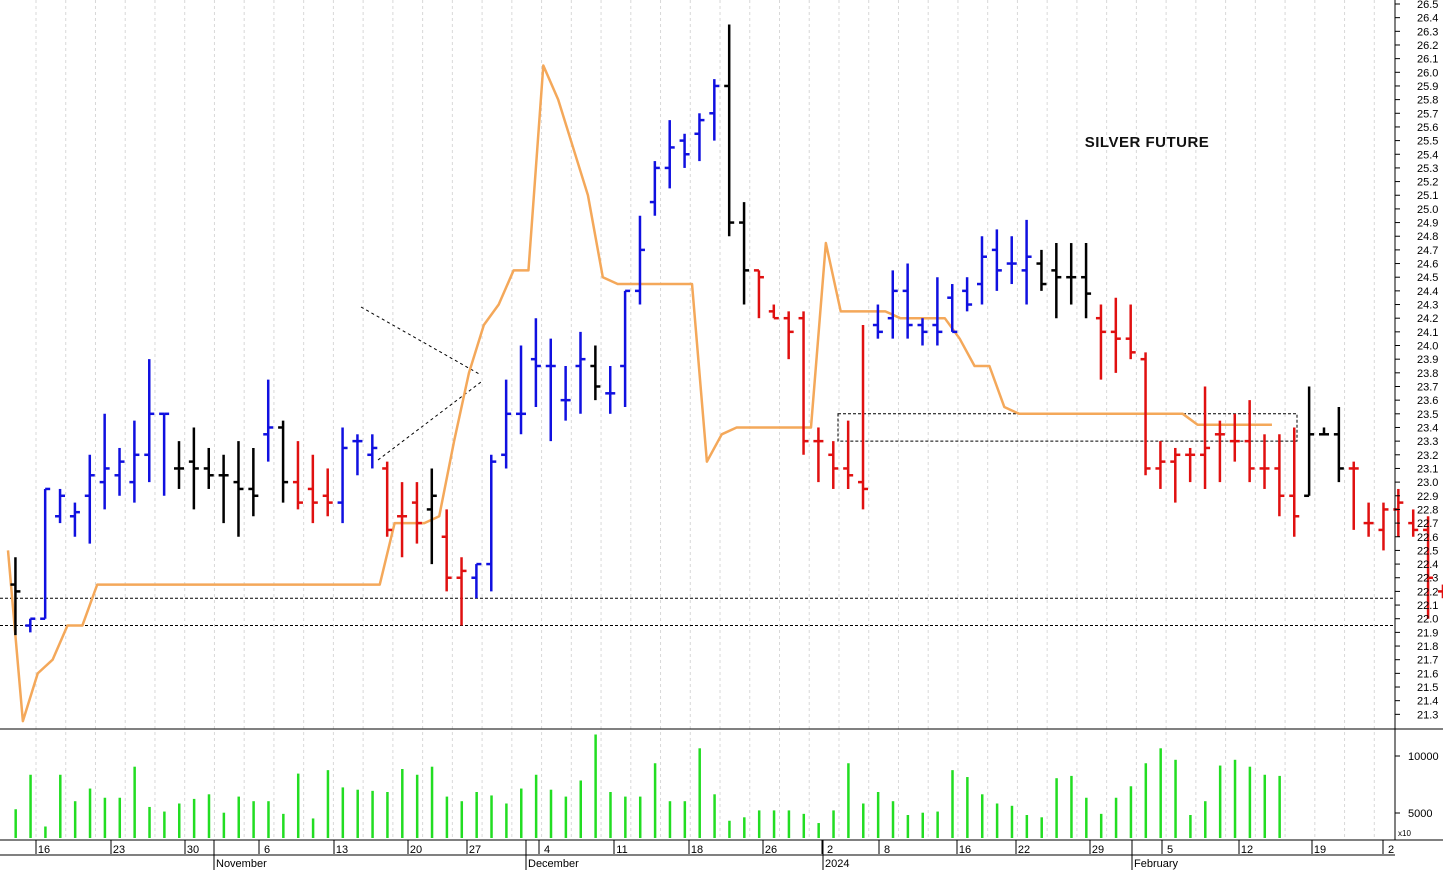 The width and height of the screenshot is (1443, 875). Describe the element at coordinates (830, 850) in the screenshot. I see `x-day-label: 2` at that location.